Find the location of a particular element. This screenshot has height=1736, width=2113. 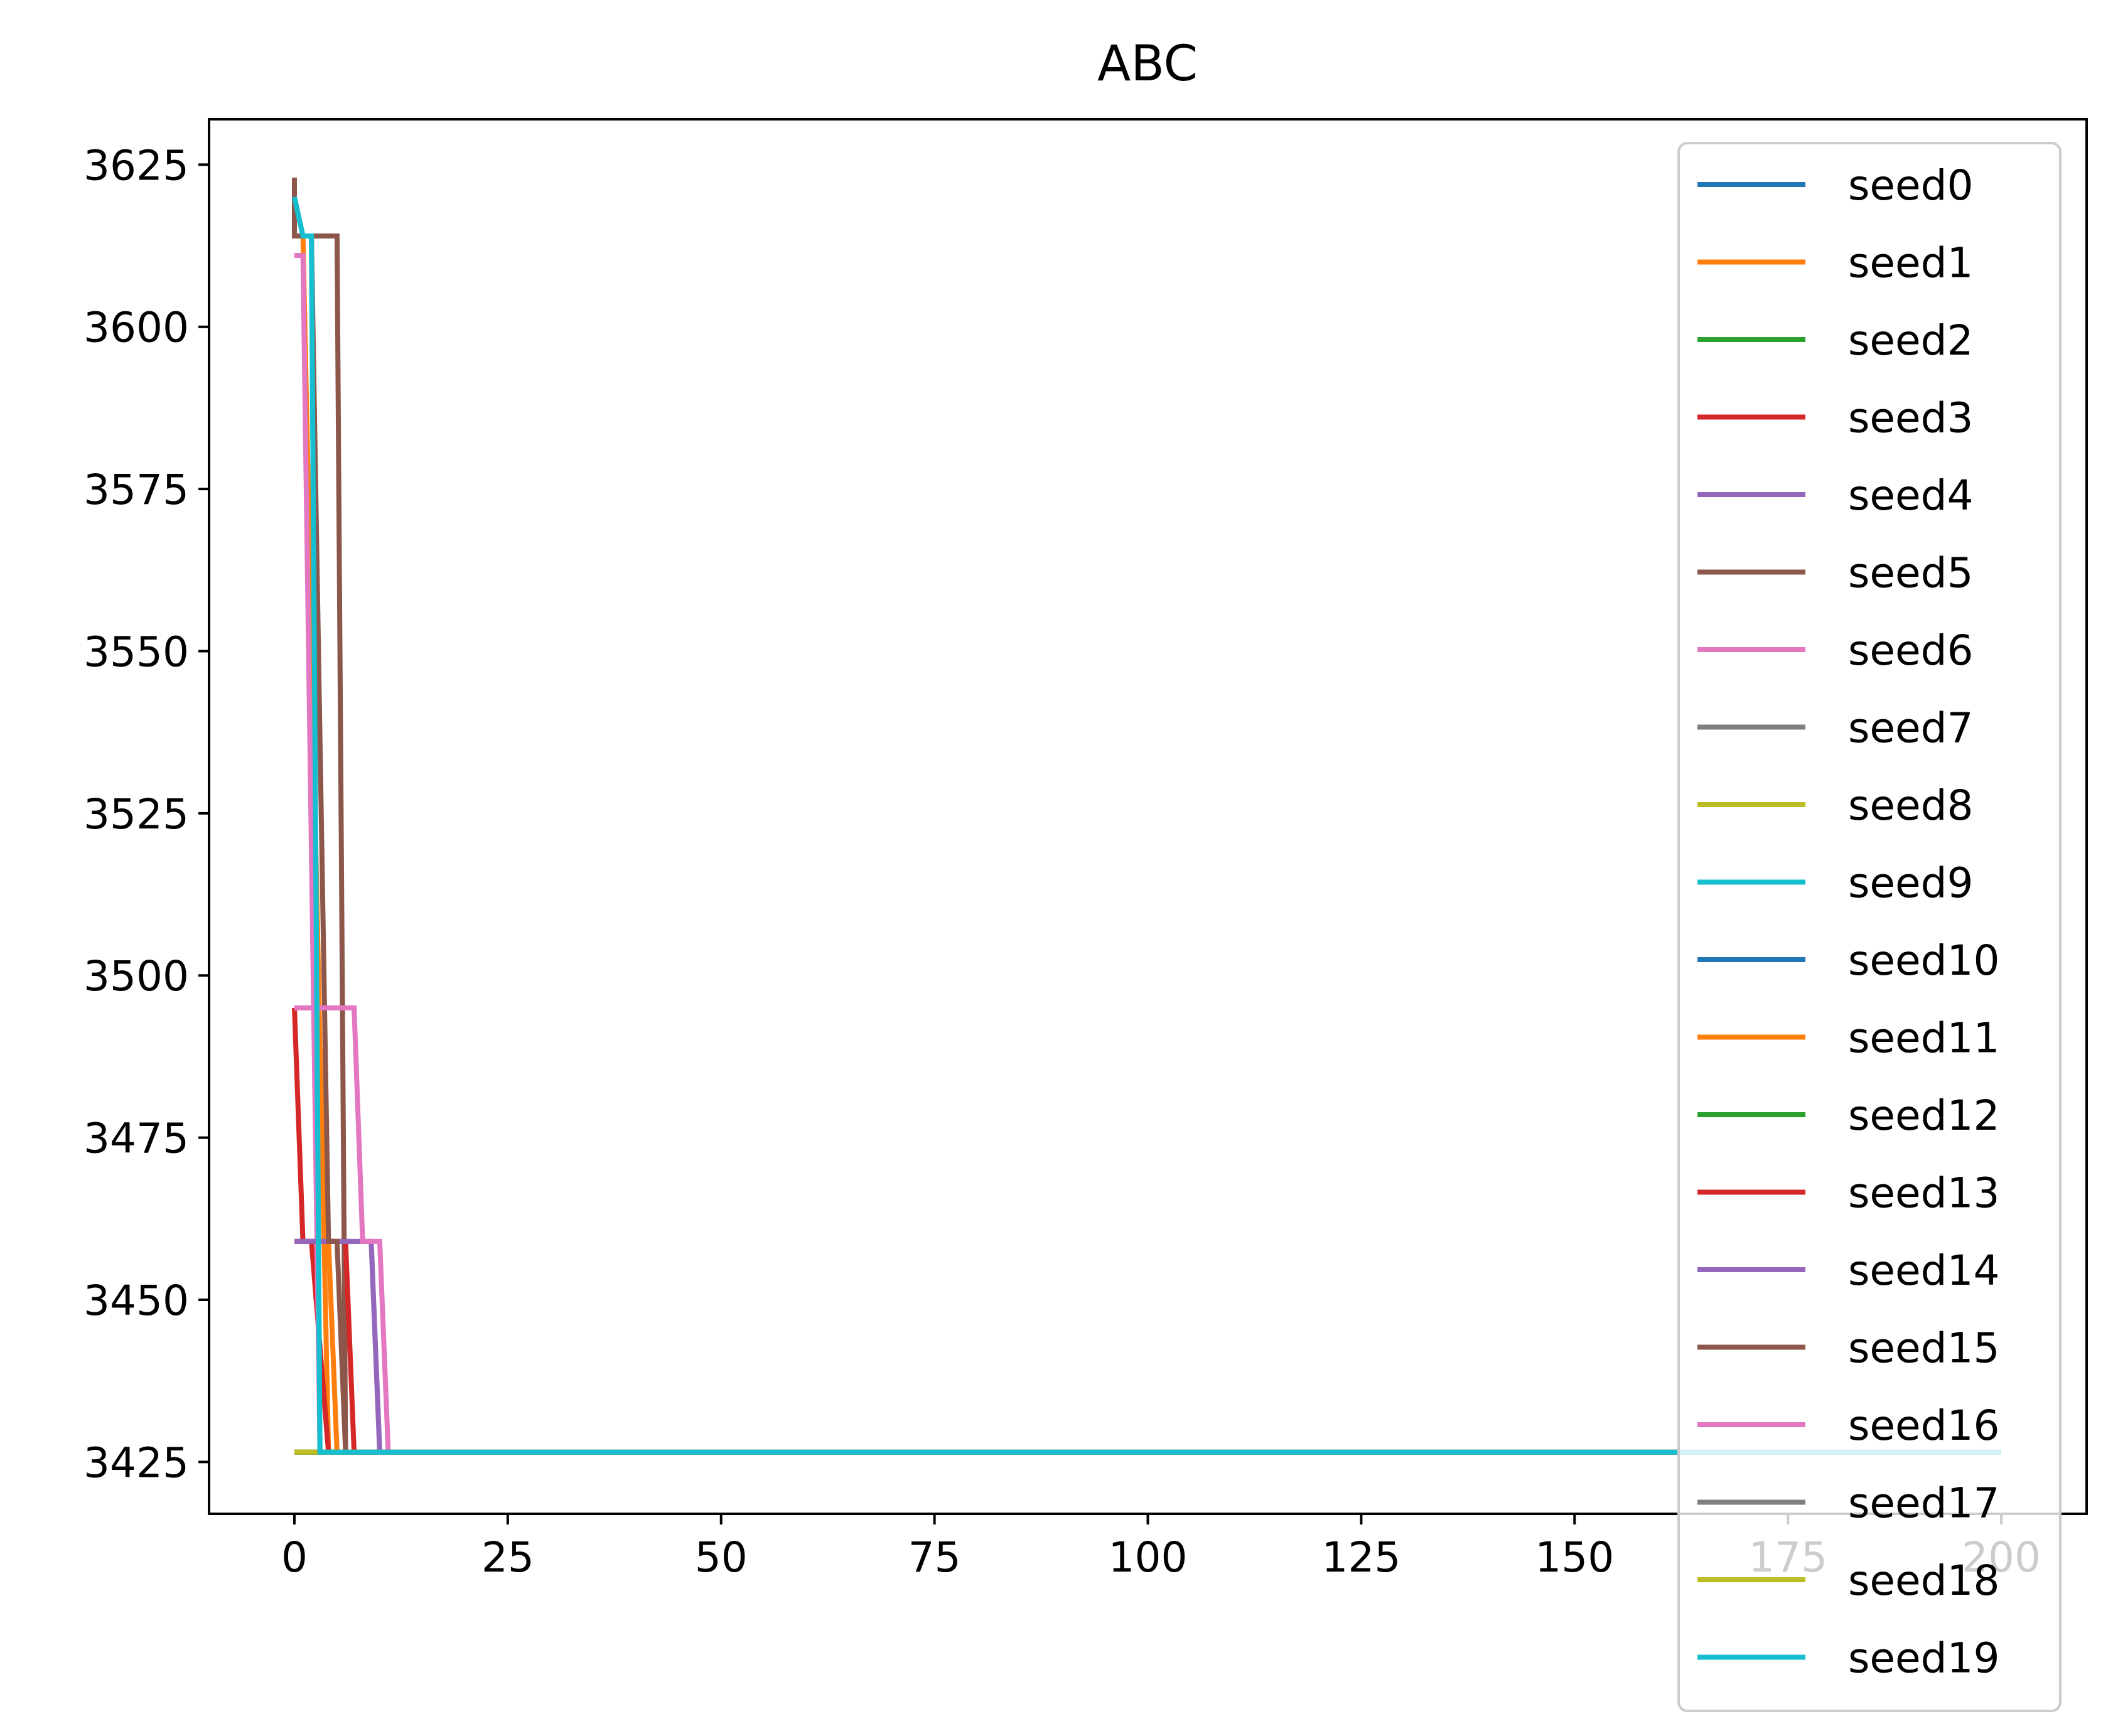

legend-entry: seed0 is located at coordinates (1835, 185).